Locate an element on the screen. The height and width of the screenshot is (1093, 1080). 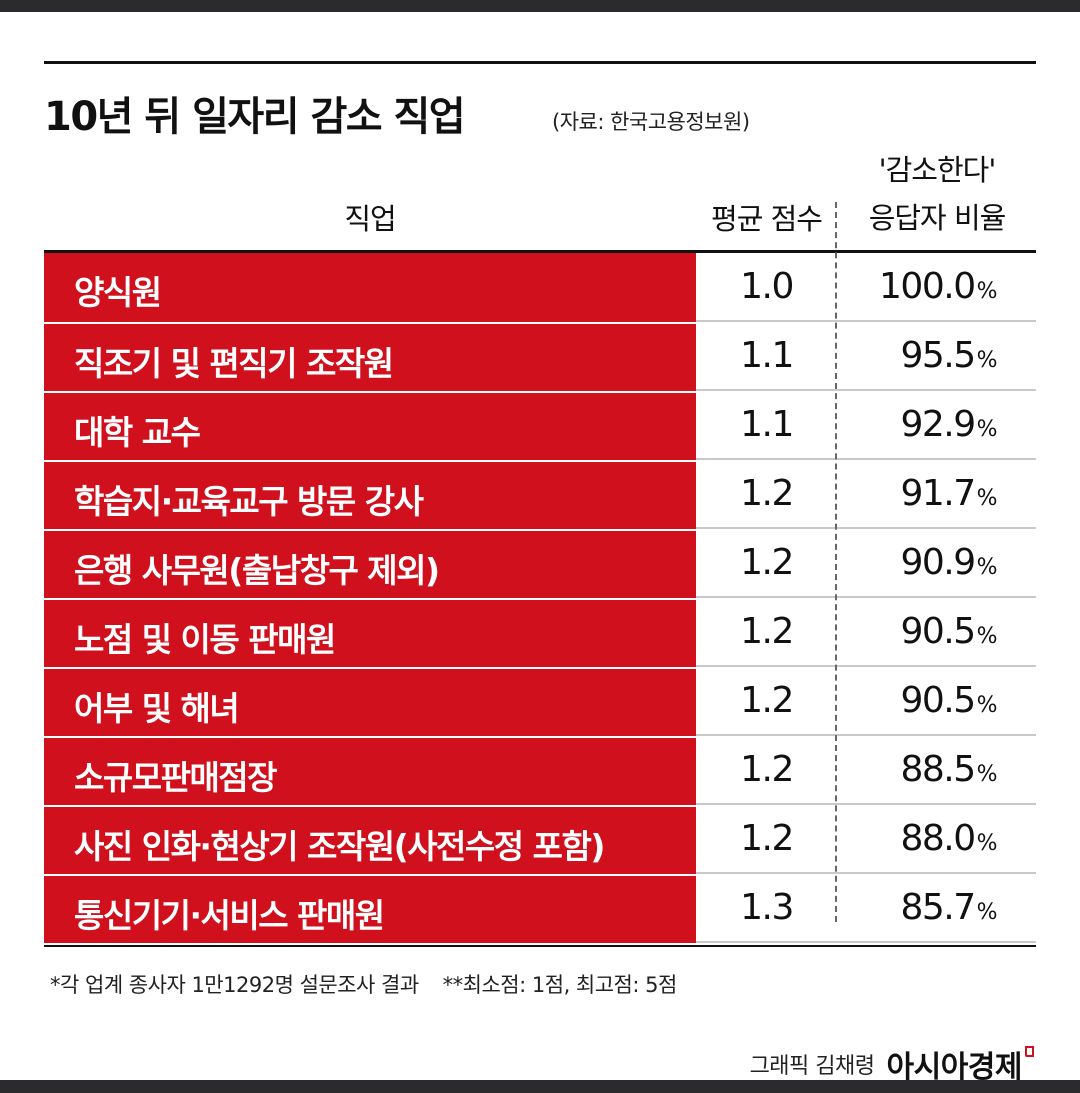
ratio-number: 92.9 is located at coordinates (938, 424).